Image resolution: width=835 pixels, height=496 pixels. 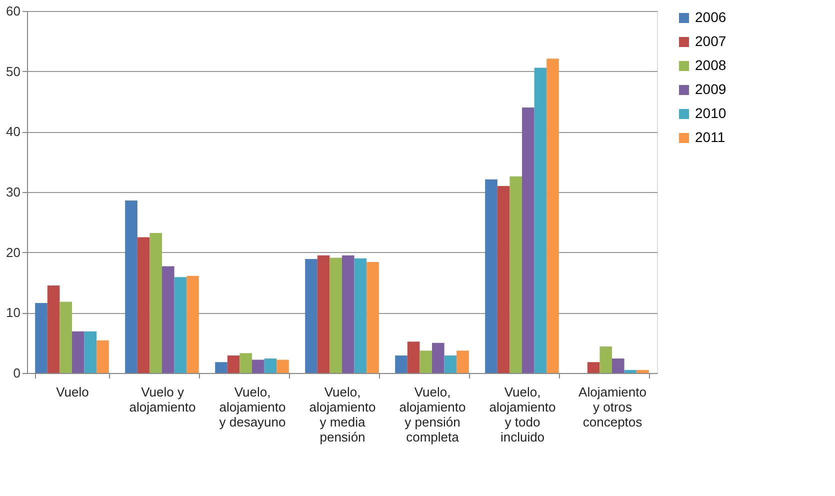 I want to click on x-tick-label: Vuelo, so click(x=72, y=392).